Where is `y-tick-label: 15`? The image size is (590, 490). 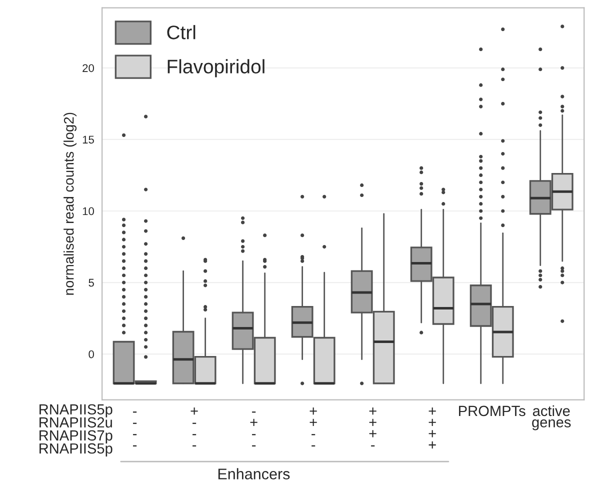 y-tick-label: 15 is located at coordinates (88, 140).